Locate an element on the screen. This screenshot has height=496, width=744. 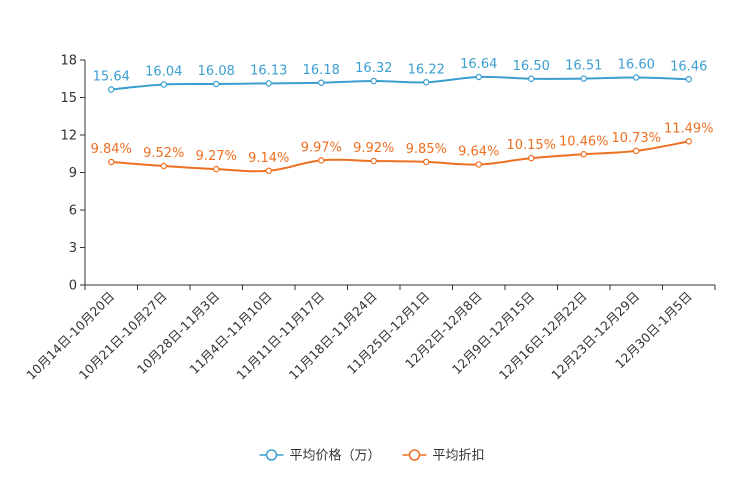
data-label: 9.85% is located at coordinates (426, 149).